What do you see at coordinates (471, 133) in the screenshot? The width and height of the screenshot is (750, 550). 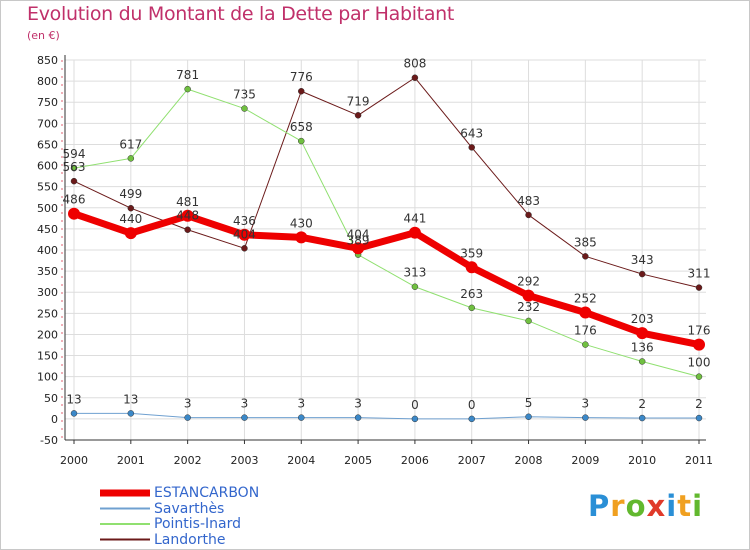 I see `data-label-landorthe: 643` at bounding box center [471, 133].